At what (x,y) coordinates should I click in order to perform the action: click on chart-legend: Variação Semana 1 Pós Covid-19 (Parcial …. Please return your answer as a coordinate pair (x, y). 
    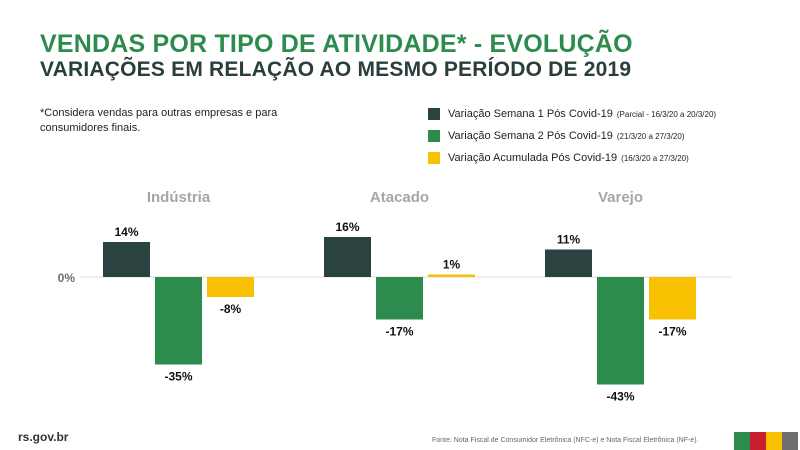
    Looking at the image, I should click on (572, 140).